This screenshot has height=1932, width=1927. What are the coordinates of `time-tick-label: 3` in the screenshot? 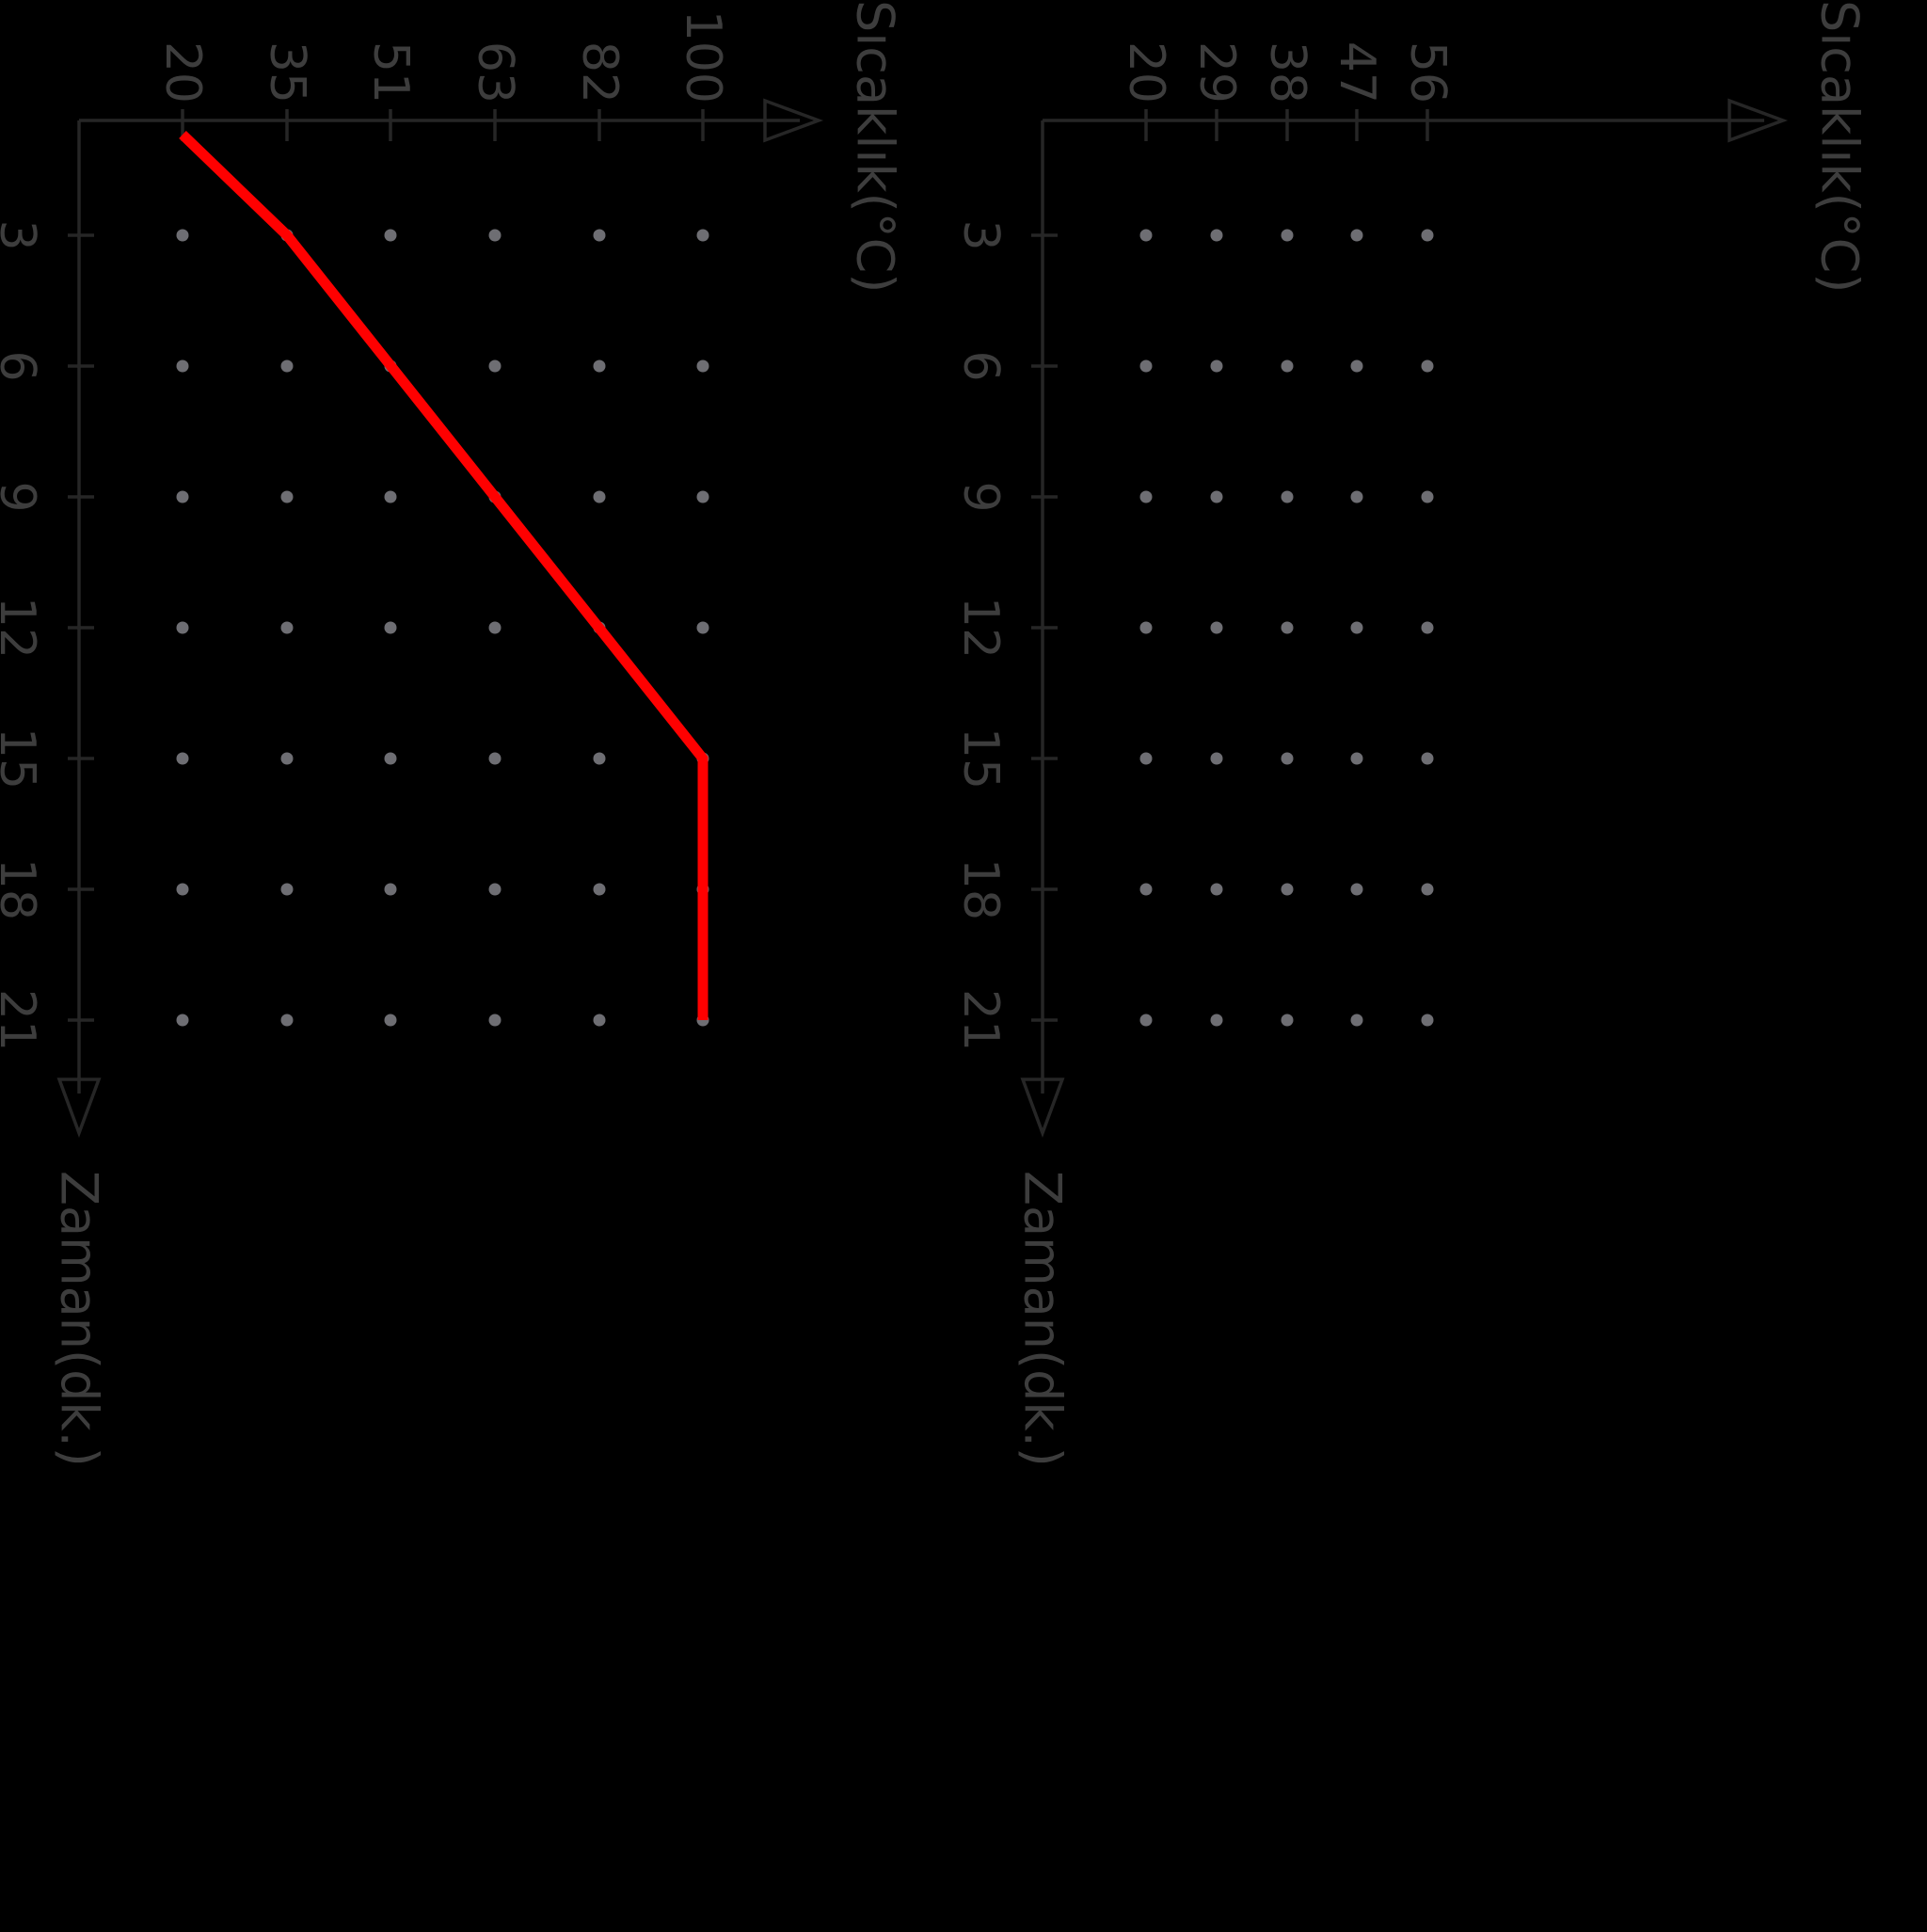 It's located at (22, 234).